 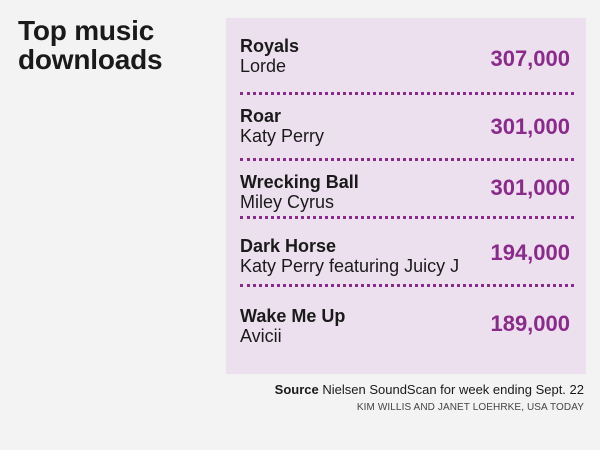 What do you see at coordinates (90, 45) in the screenshot?
I see `page-title: Top music downloads` at bounding box center [90, 45].